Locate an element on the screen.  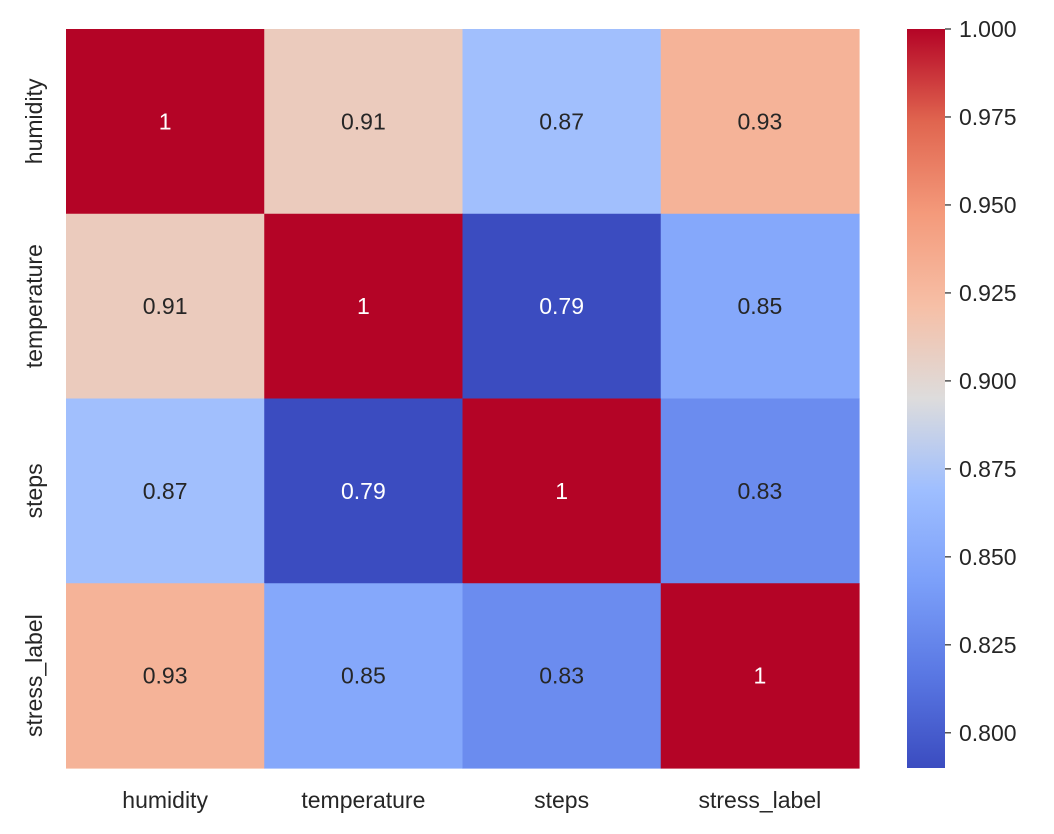
colorbar-tick-label: 0.925 is located at coordinates (988, 293).